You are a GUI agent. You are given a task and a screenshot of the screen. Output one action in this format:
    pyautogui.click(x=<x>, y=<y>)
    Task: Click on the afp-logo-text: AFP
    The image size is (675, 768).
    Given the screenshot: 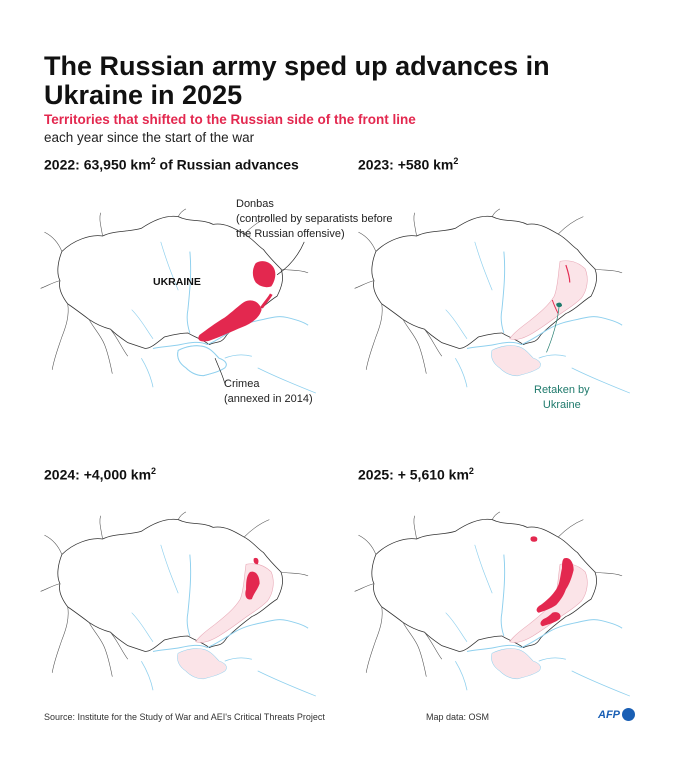 What is the action you would take?
    pyautogui.click(x=609, y=714)
    